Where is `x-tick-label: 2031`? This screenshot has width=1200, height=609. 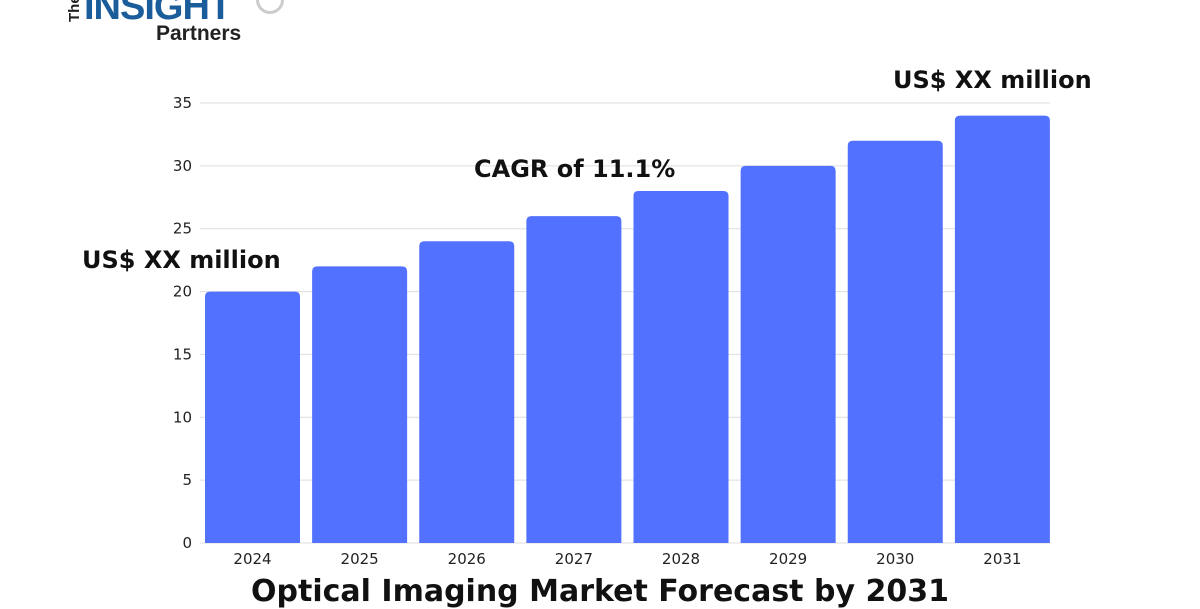
x-tick-label: 2031 is located at coordinates (1002, 559).